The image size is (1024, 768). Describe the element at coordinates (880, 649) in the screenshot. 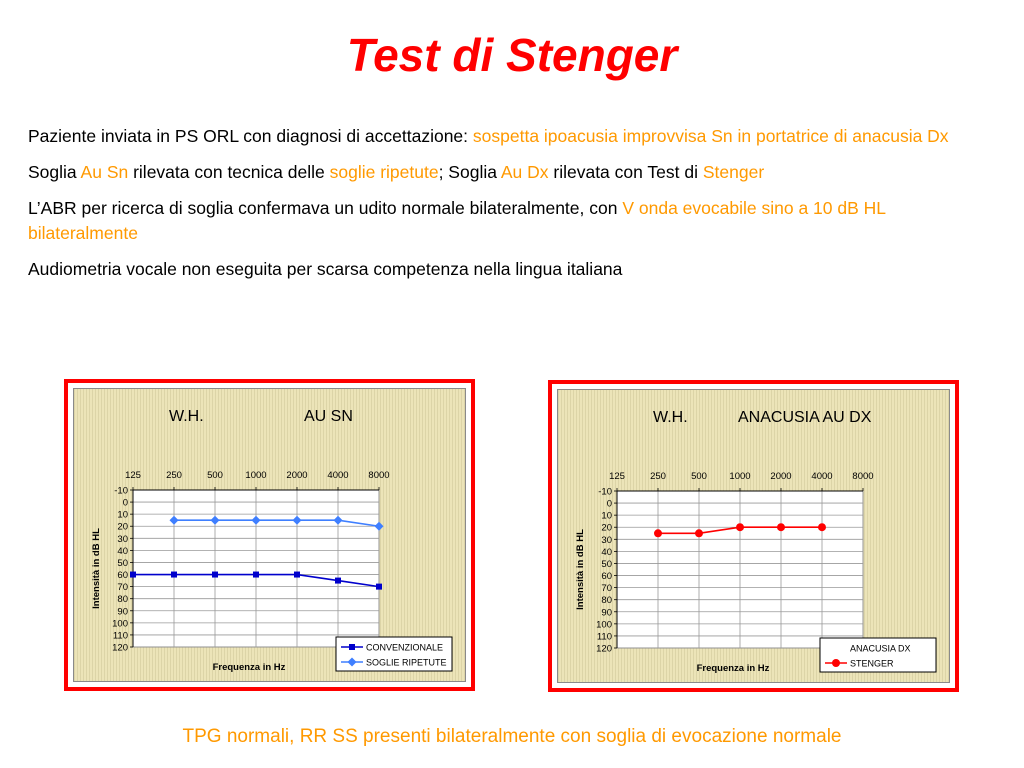

I see `legend-label: ANACUSIA DX` at that location.